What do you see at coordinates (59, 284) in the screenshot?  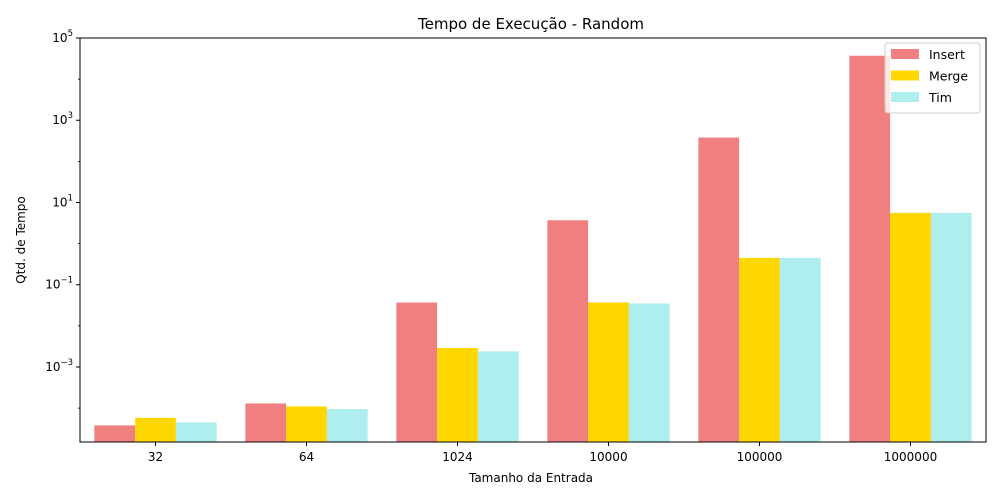 I see `y-tick-label: 10⁻¹` at bounding box center [59, 284].